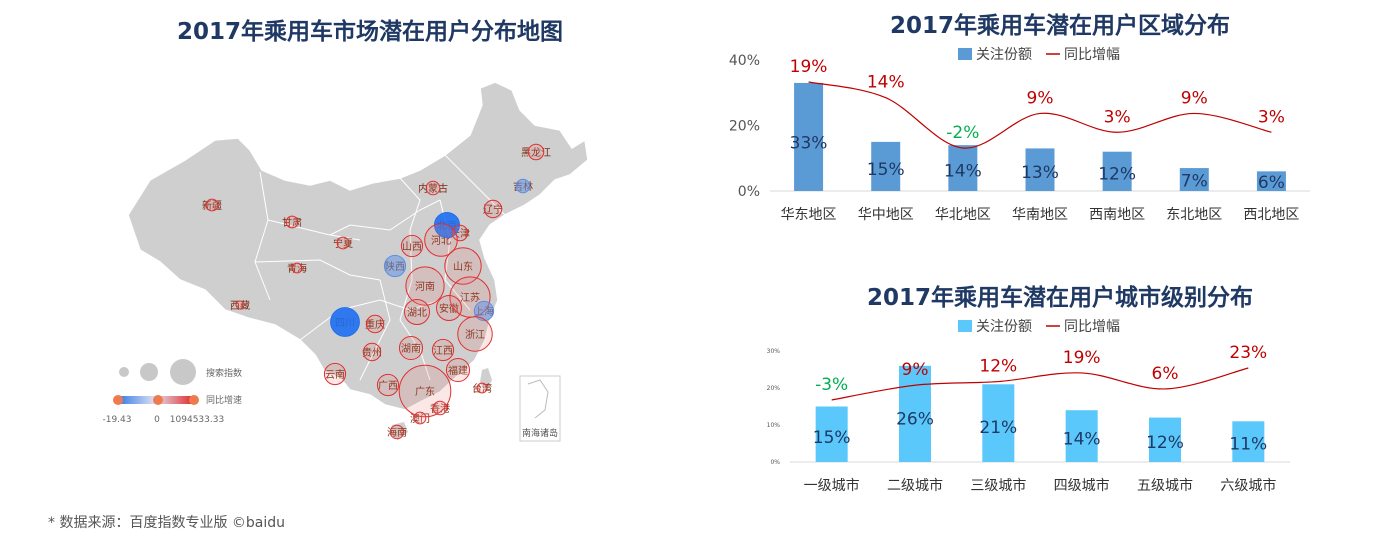  What do you see at coordinates (998, 485) in the screenshot?
I see `category-label: 三级城市` at bounding box center [998, 485].